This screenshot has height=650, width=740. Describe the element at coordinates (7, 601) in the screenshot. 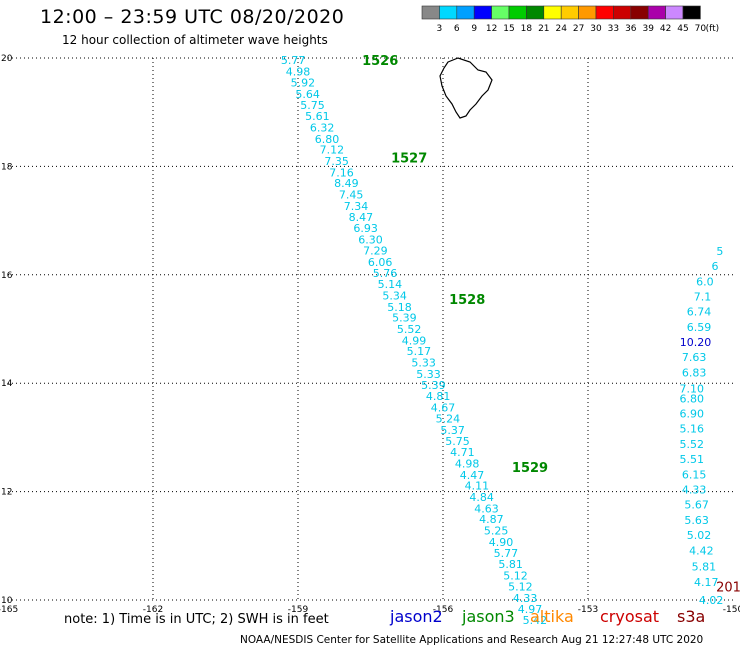

I see `y-tick-label: 10` at that location.